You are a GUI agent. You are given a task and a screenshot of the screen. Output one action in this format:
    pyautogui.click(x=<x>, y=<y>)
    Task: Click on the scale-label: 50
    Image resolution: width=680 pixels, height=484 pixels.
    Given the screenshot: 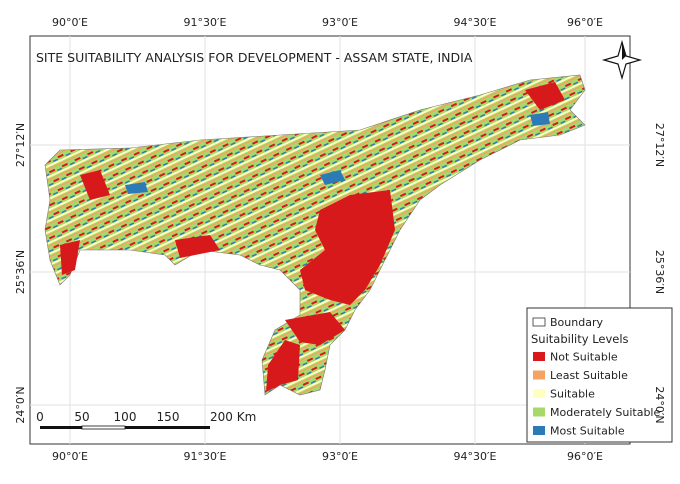 What is the action you would take?
    pyautogui.click(x=81, y=417)
    